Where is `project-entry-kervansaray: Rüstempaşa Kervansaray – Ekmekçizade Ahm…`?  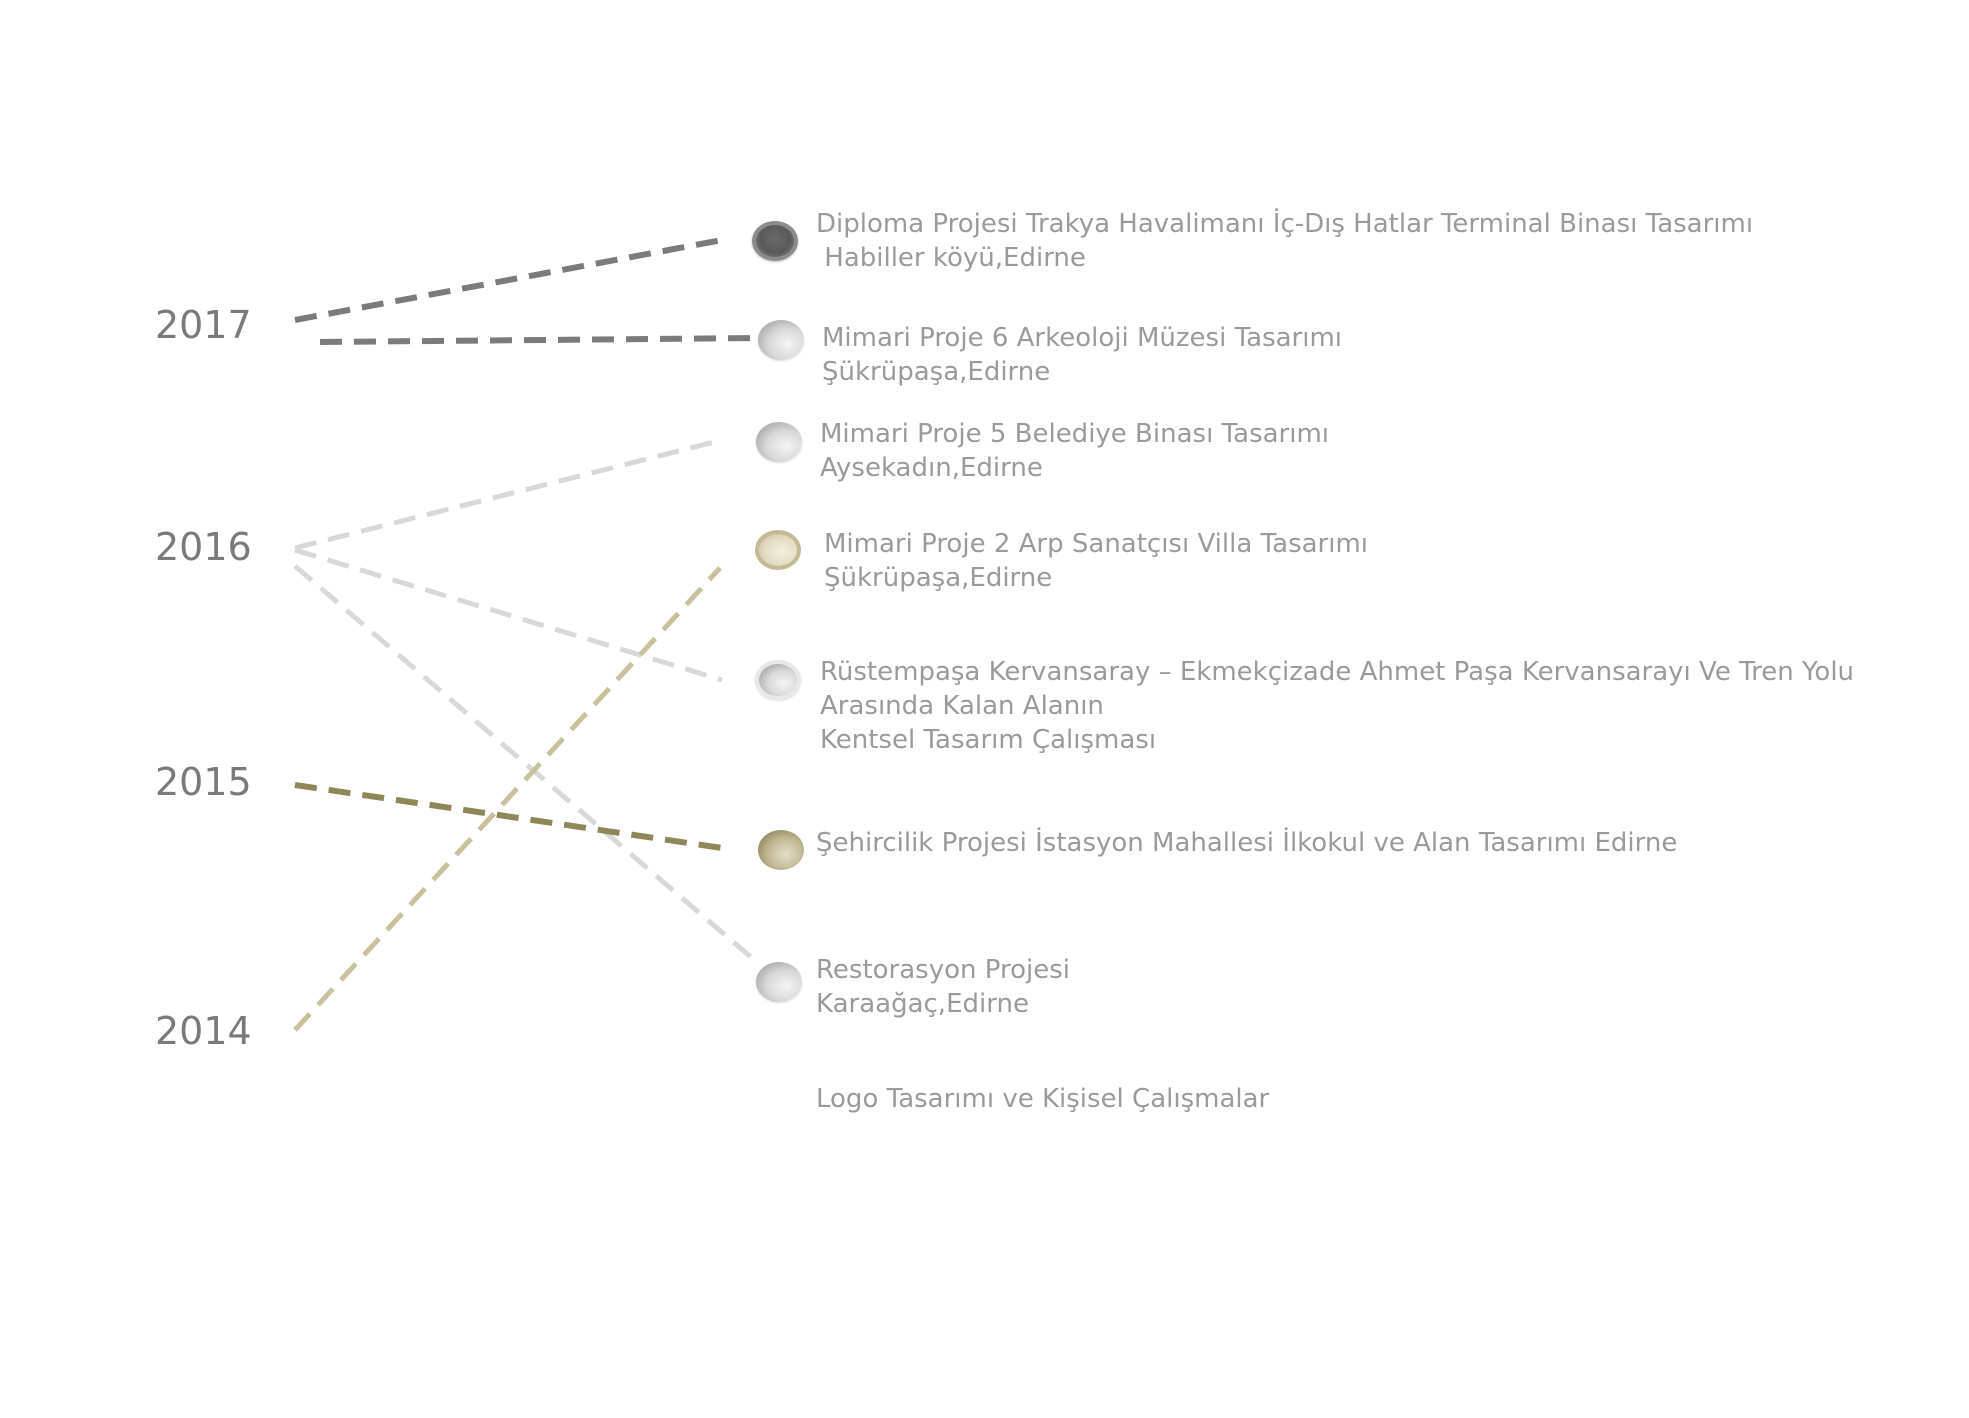
project-entry-kervansaray: Rüstempaşa Kervansaray – Ekmekçizade Ahm… is located at coordinates (1337, 706).